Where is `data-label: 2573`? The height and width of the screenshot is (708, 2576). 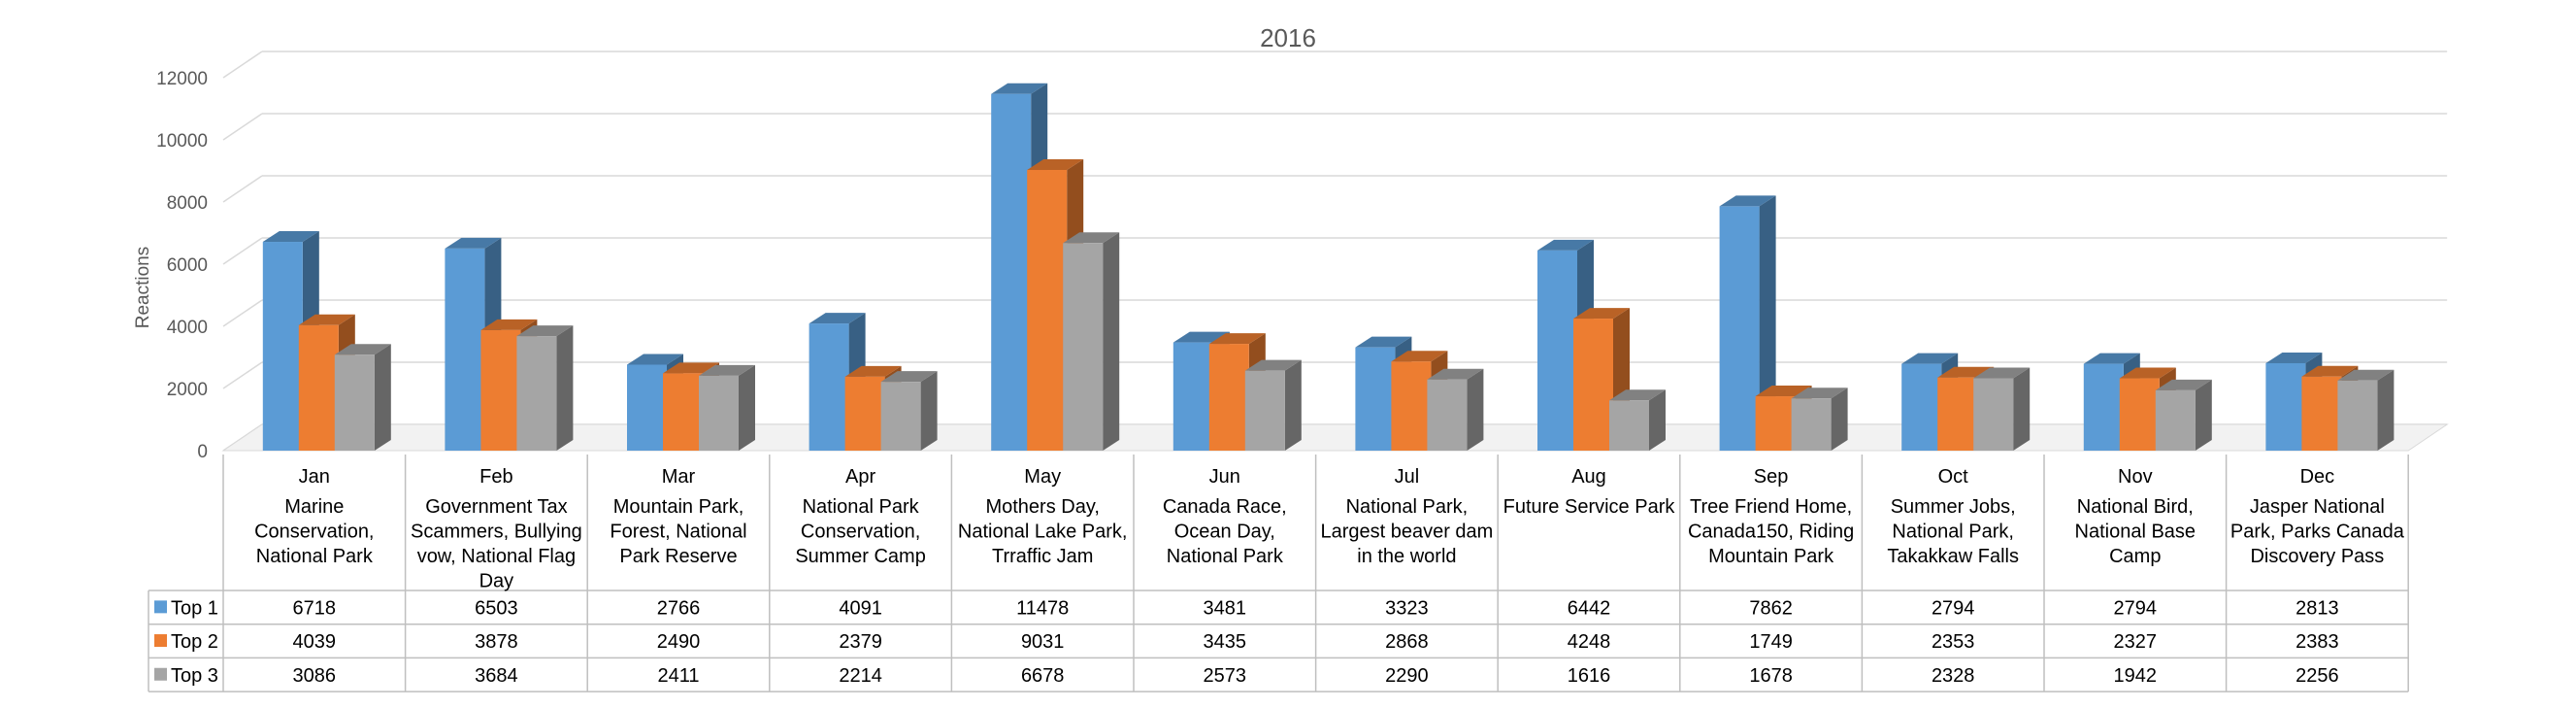 data-label: 2573 is located at coordinates (1225, 676).